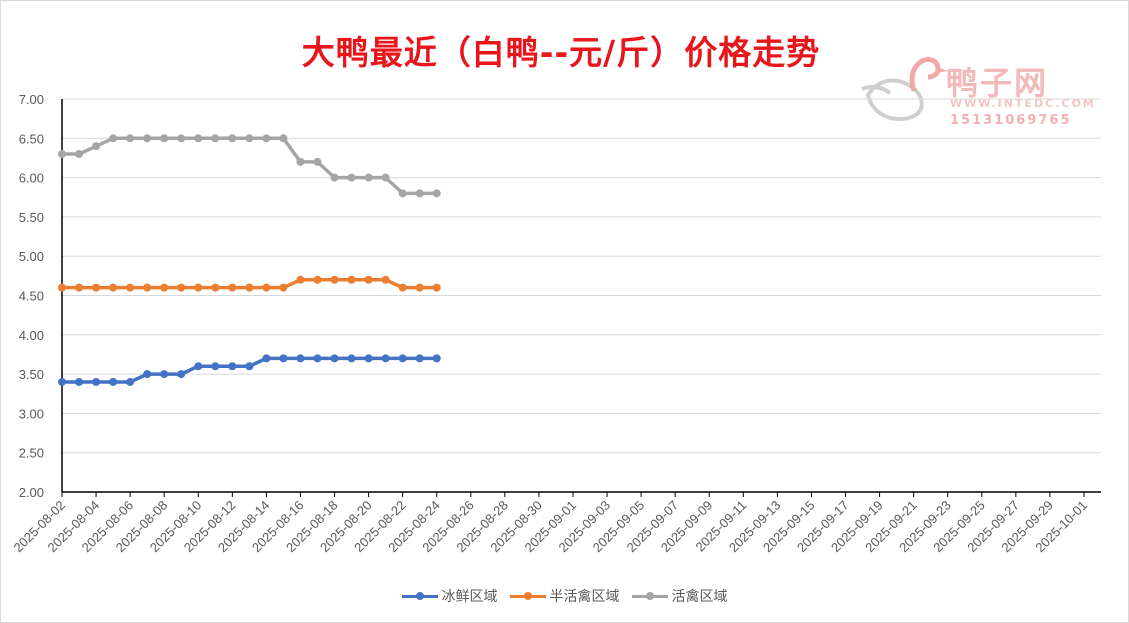  Describe the element at coordinates (249, 166) in the screenshot. I see `series-line` at that location.